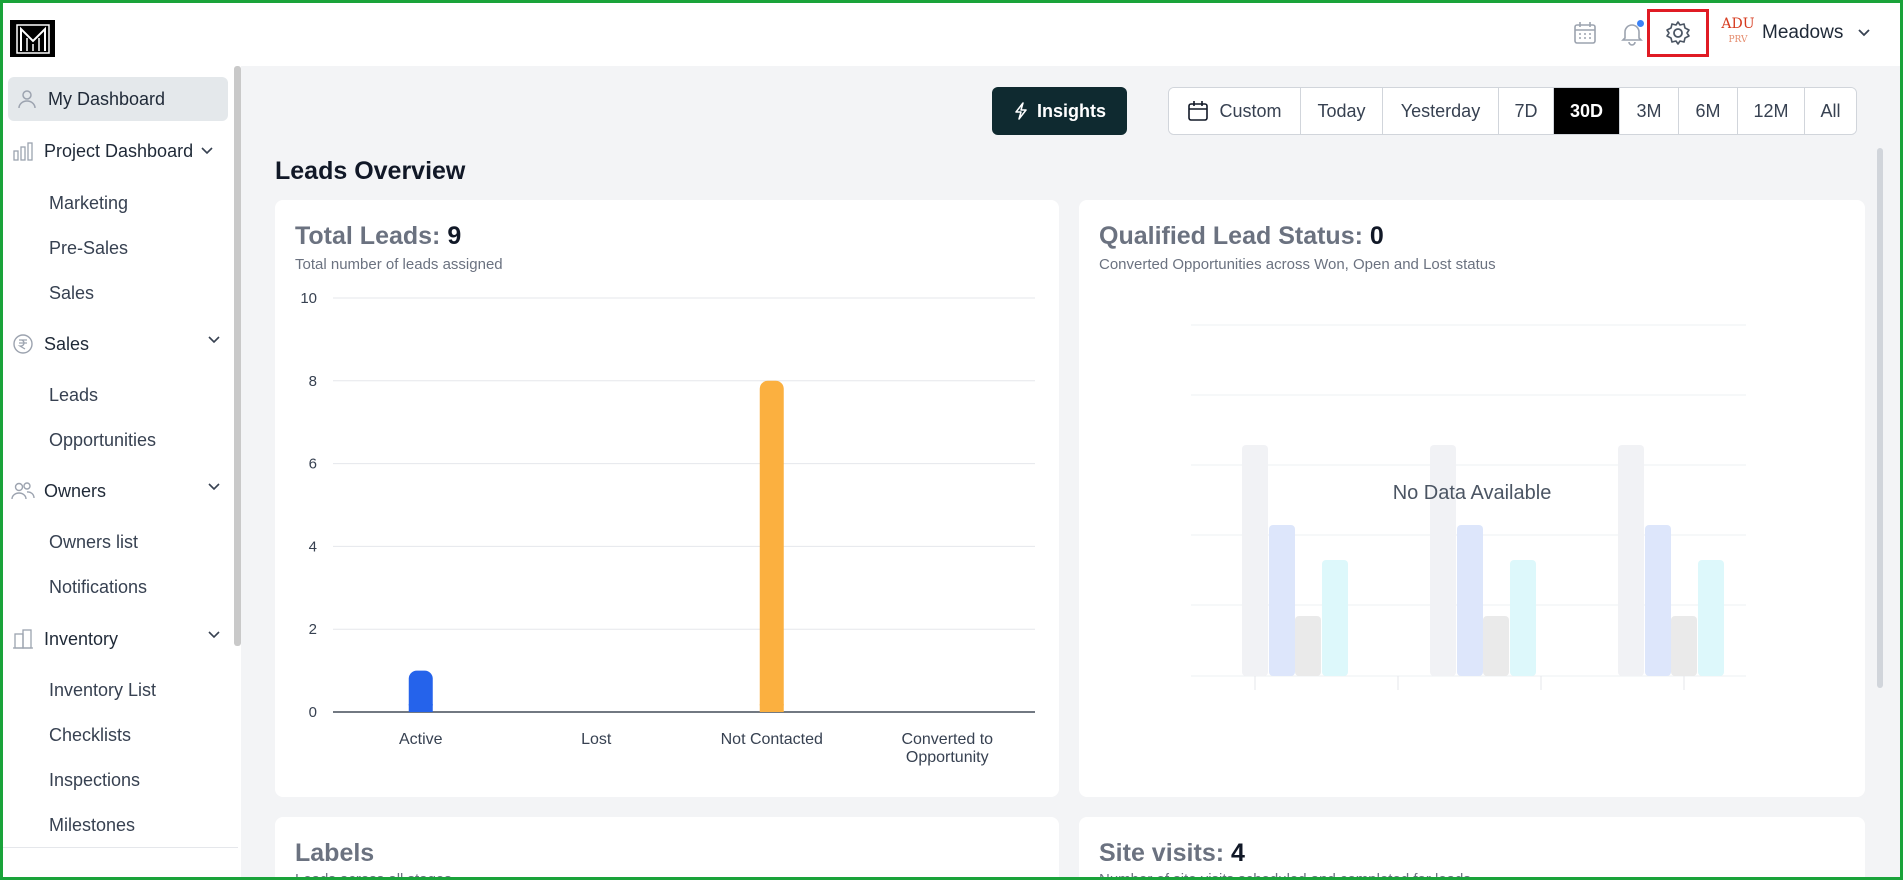 Image resolution: width=1903 pixels, height=880 pixels. I want to click on range-6m-button: 6M, so click(1708, 111).